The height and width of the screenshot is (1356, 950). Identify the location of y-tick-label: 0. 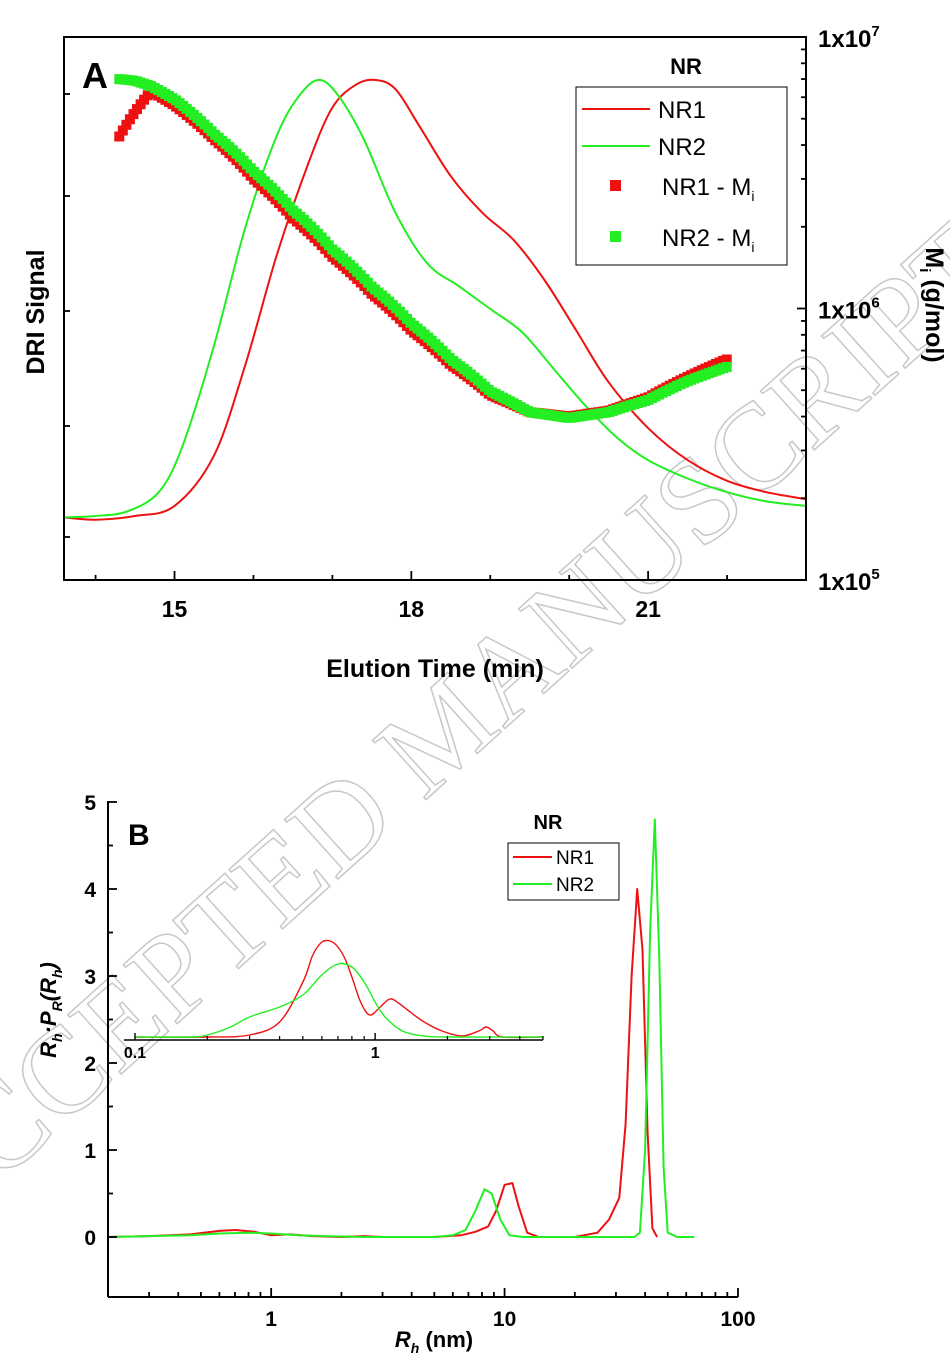
(90, 1238).